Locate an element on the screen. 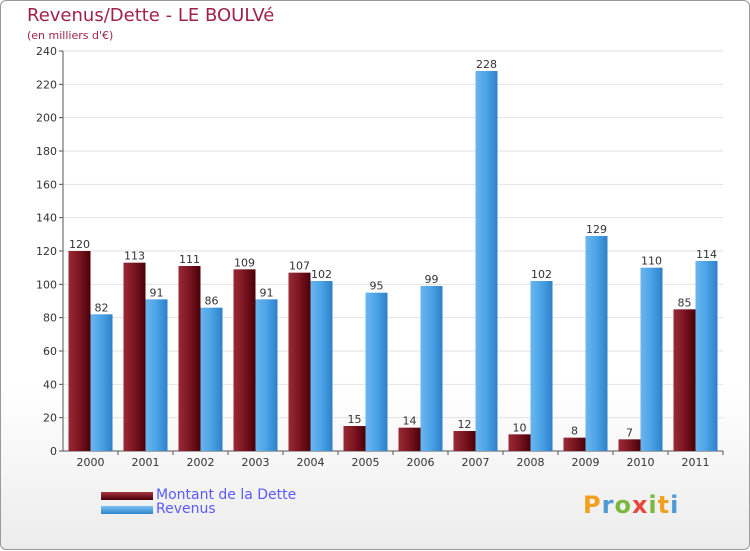 This screenshot has width=750, height=551. y-tick-label: 180 is located at coordinates (46, 151).